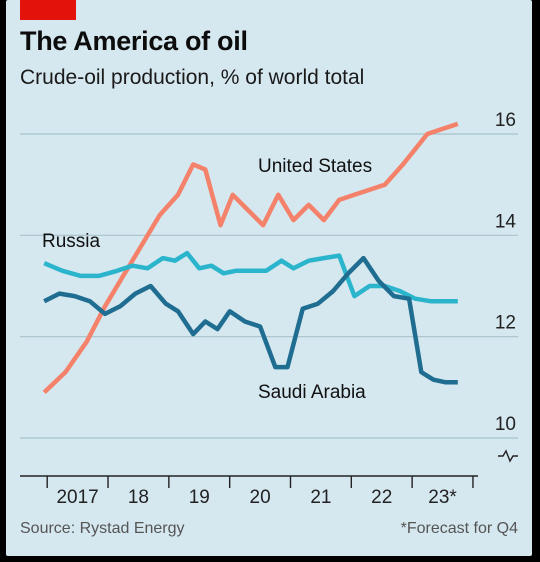  I want to click on y-tick-label: 12, so click(505, 323).